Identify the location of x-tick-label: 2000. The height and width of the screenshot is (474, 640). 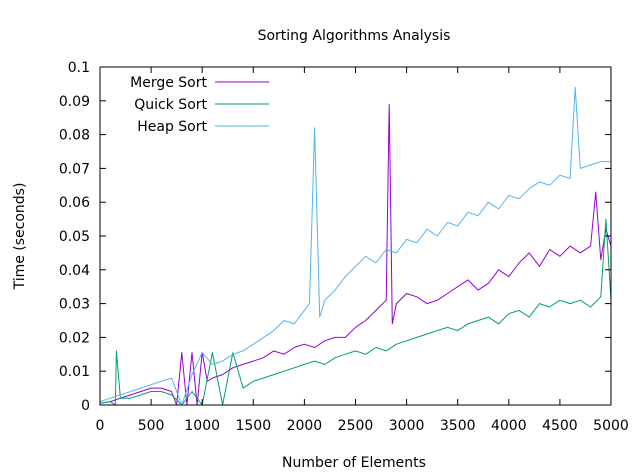
(305, 426).